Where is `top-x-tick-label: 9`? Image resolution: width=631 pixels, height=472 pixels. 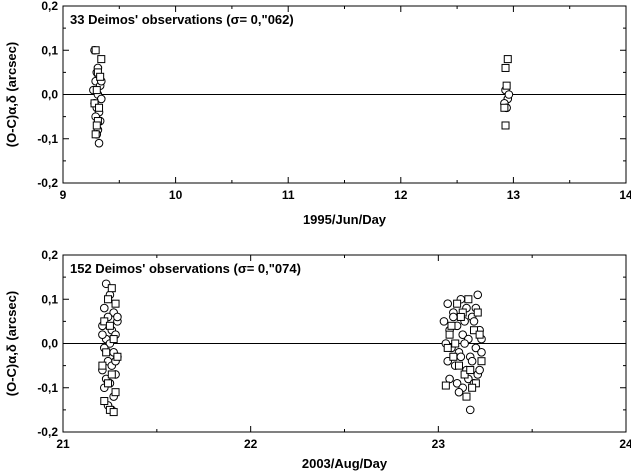
top-x-tick-label: 9 is located at coordinates (63, 195).